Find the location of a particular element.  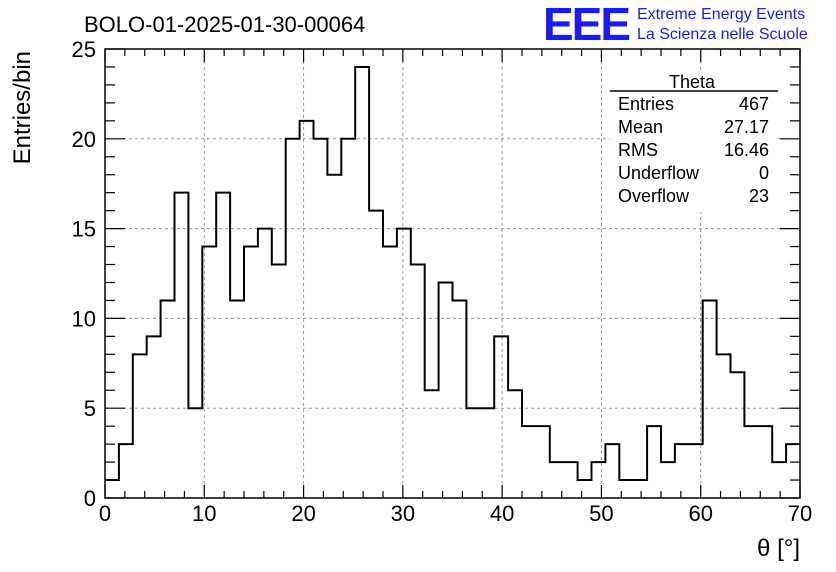

brand-line1: Extreme Energy Events is located at coordinates (721, 14).